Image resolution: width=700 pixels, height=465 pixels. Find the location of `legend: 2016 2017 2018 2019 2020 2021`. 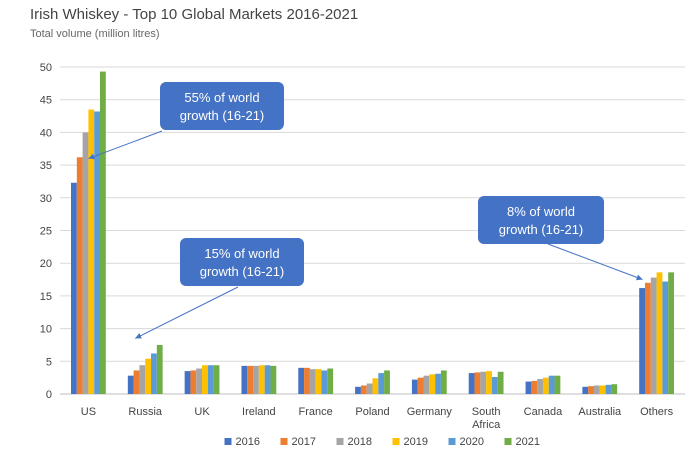

legend: 2016 2017 2018 2019 2020 2021 is located at coordinates (382, 442).